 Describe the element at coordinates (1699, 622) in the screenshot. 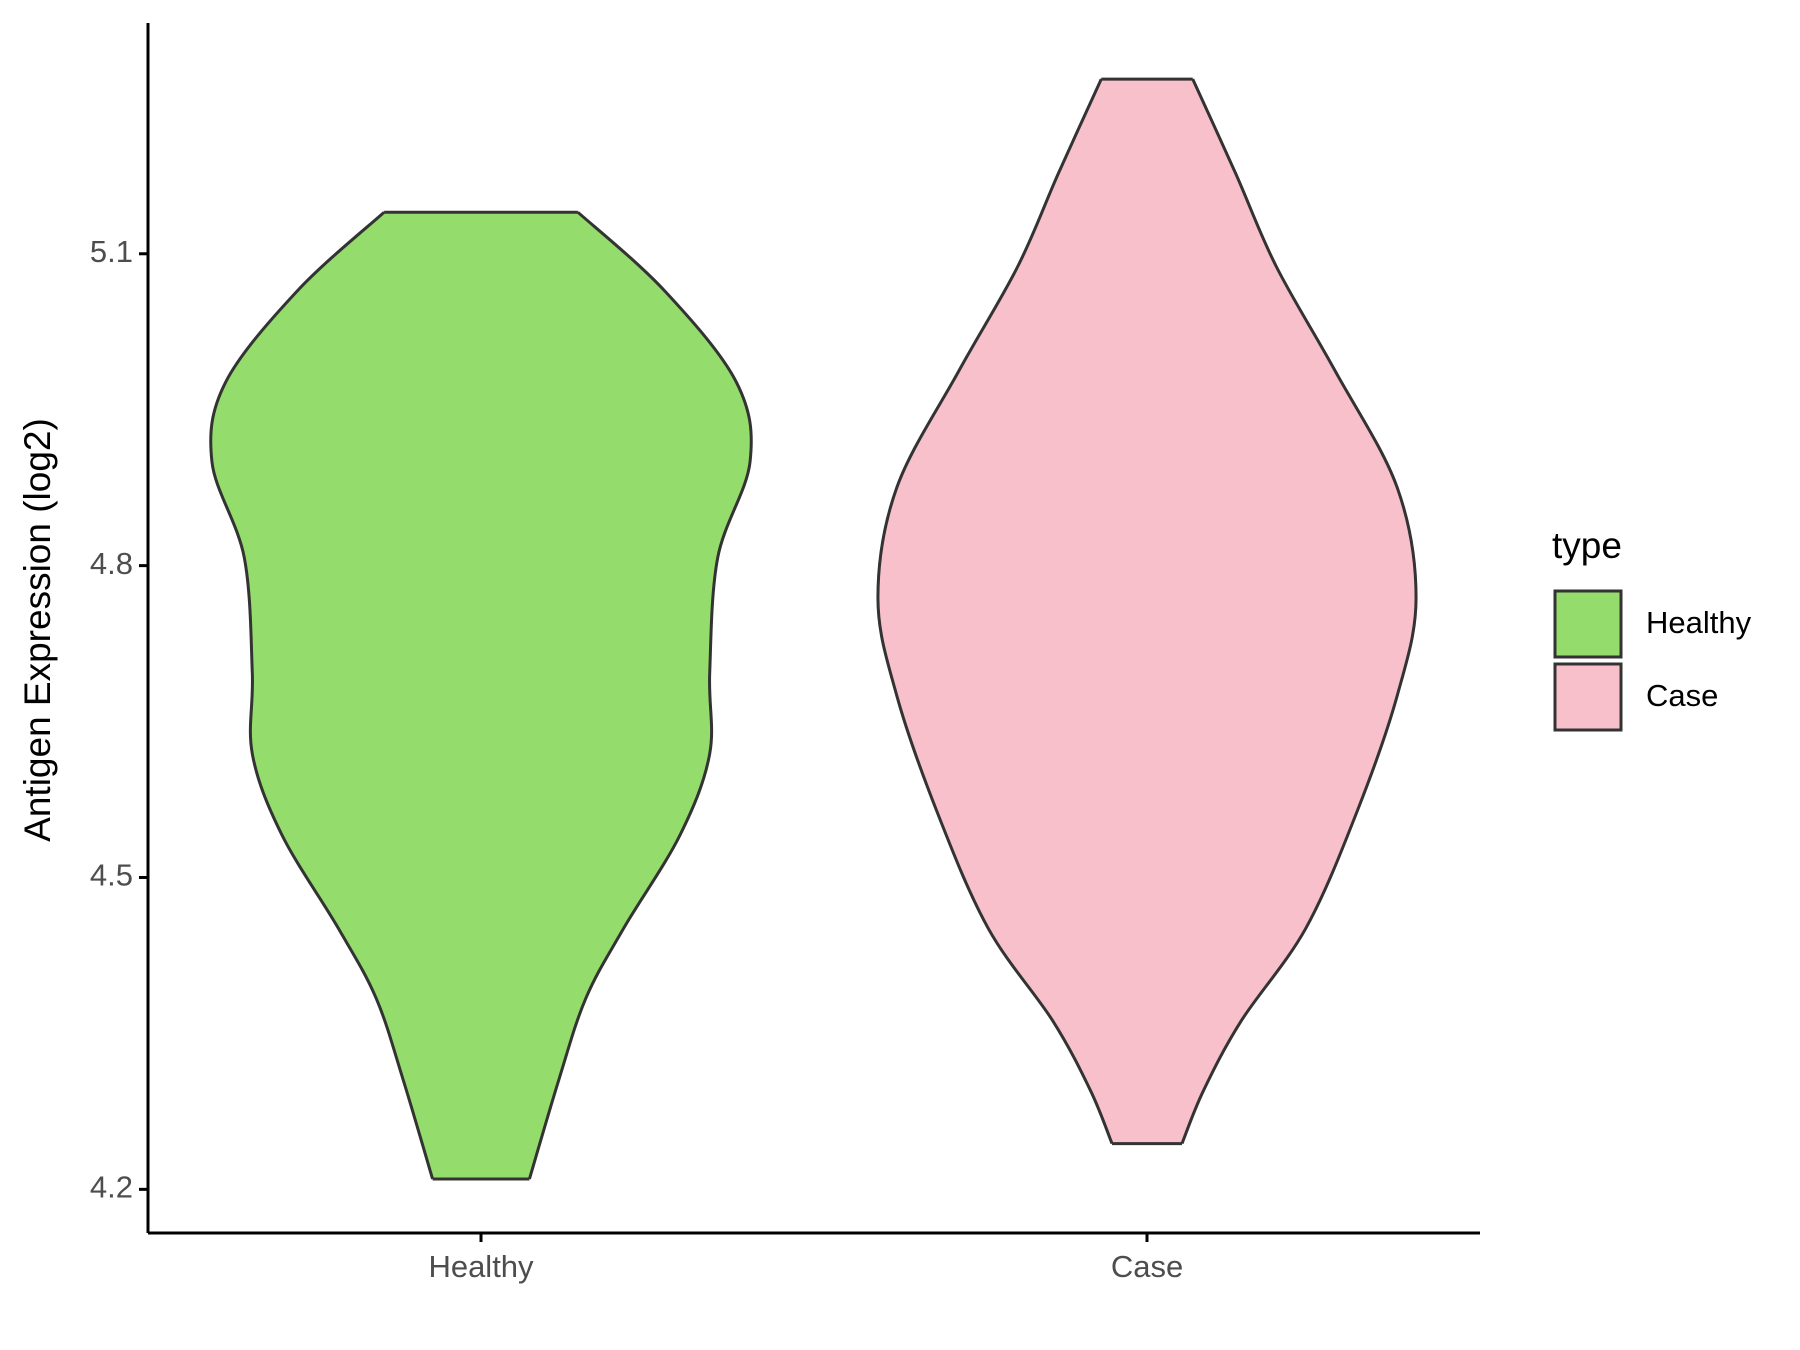

I see `legend-label: Healthy` at that location.